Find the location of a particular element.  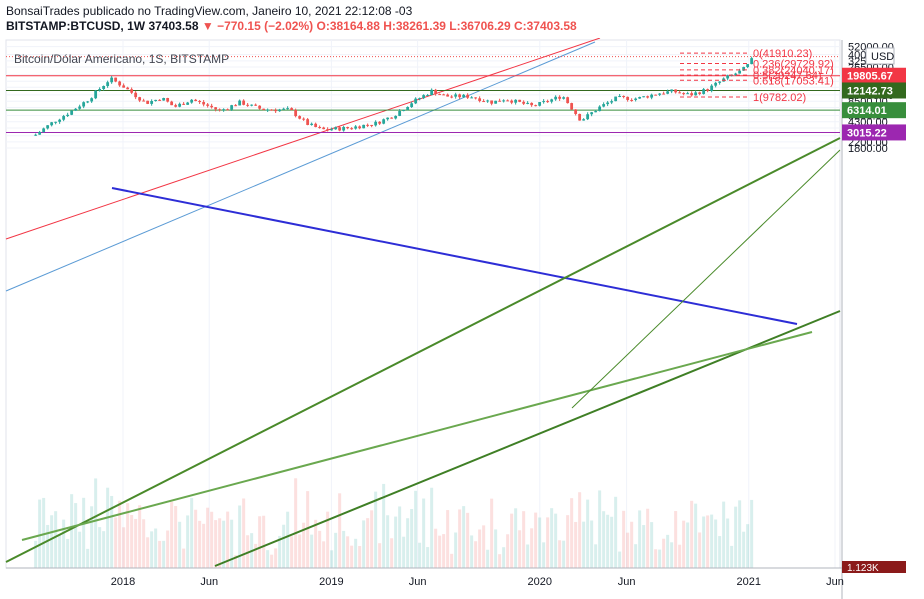

fib-level-label: 0.5(20247.64) is located at coordinates (787, 76).